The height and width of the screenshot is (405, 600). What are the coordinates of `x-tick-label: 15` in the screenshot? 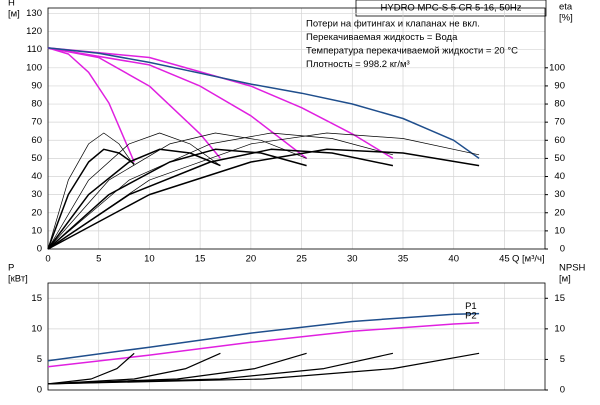 It's located at (200, 259).